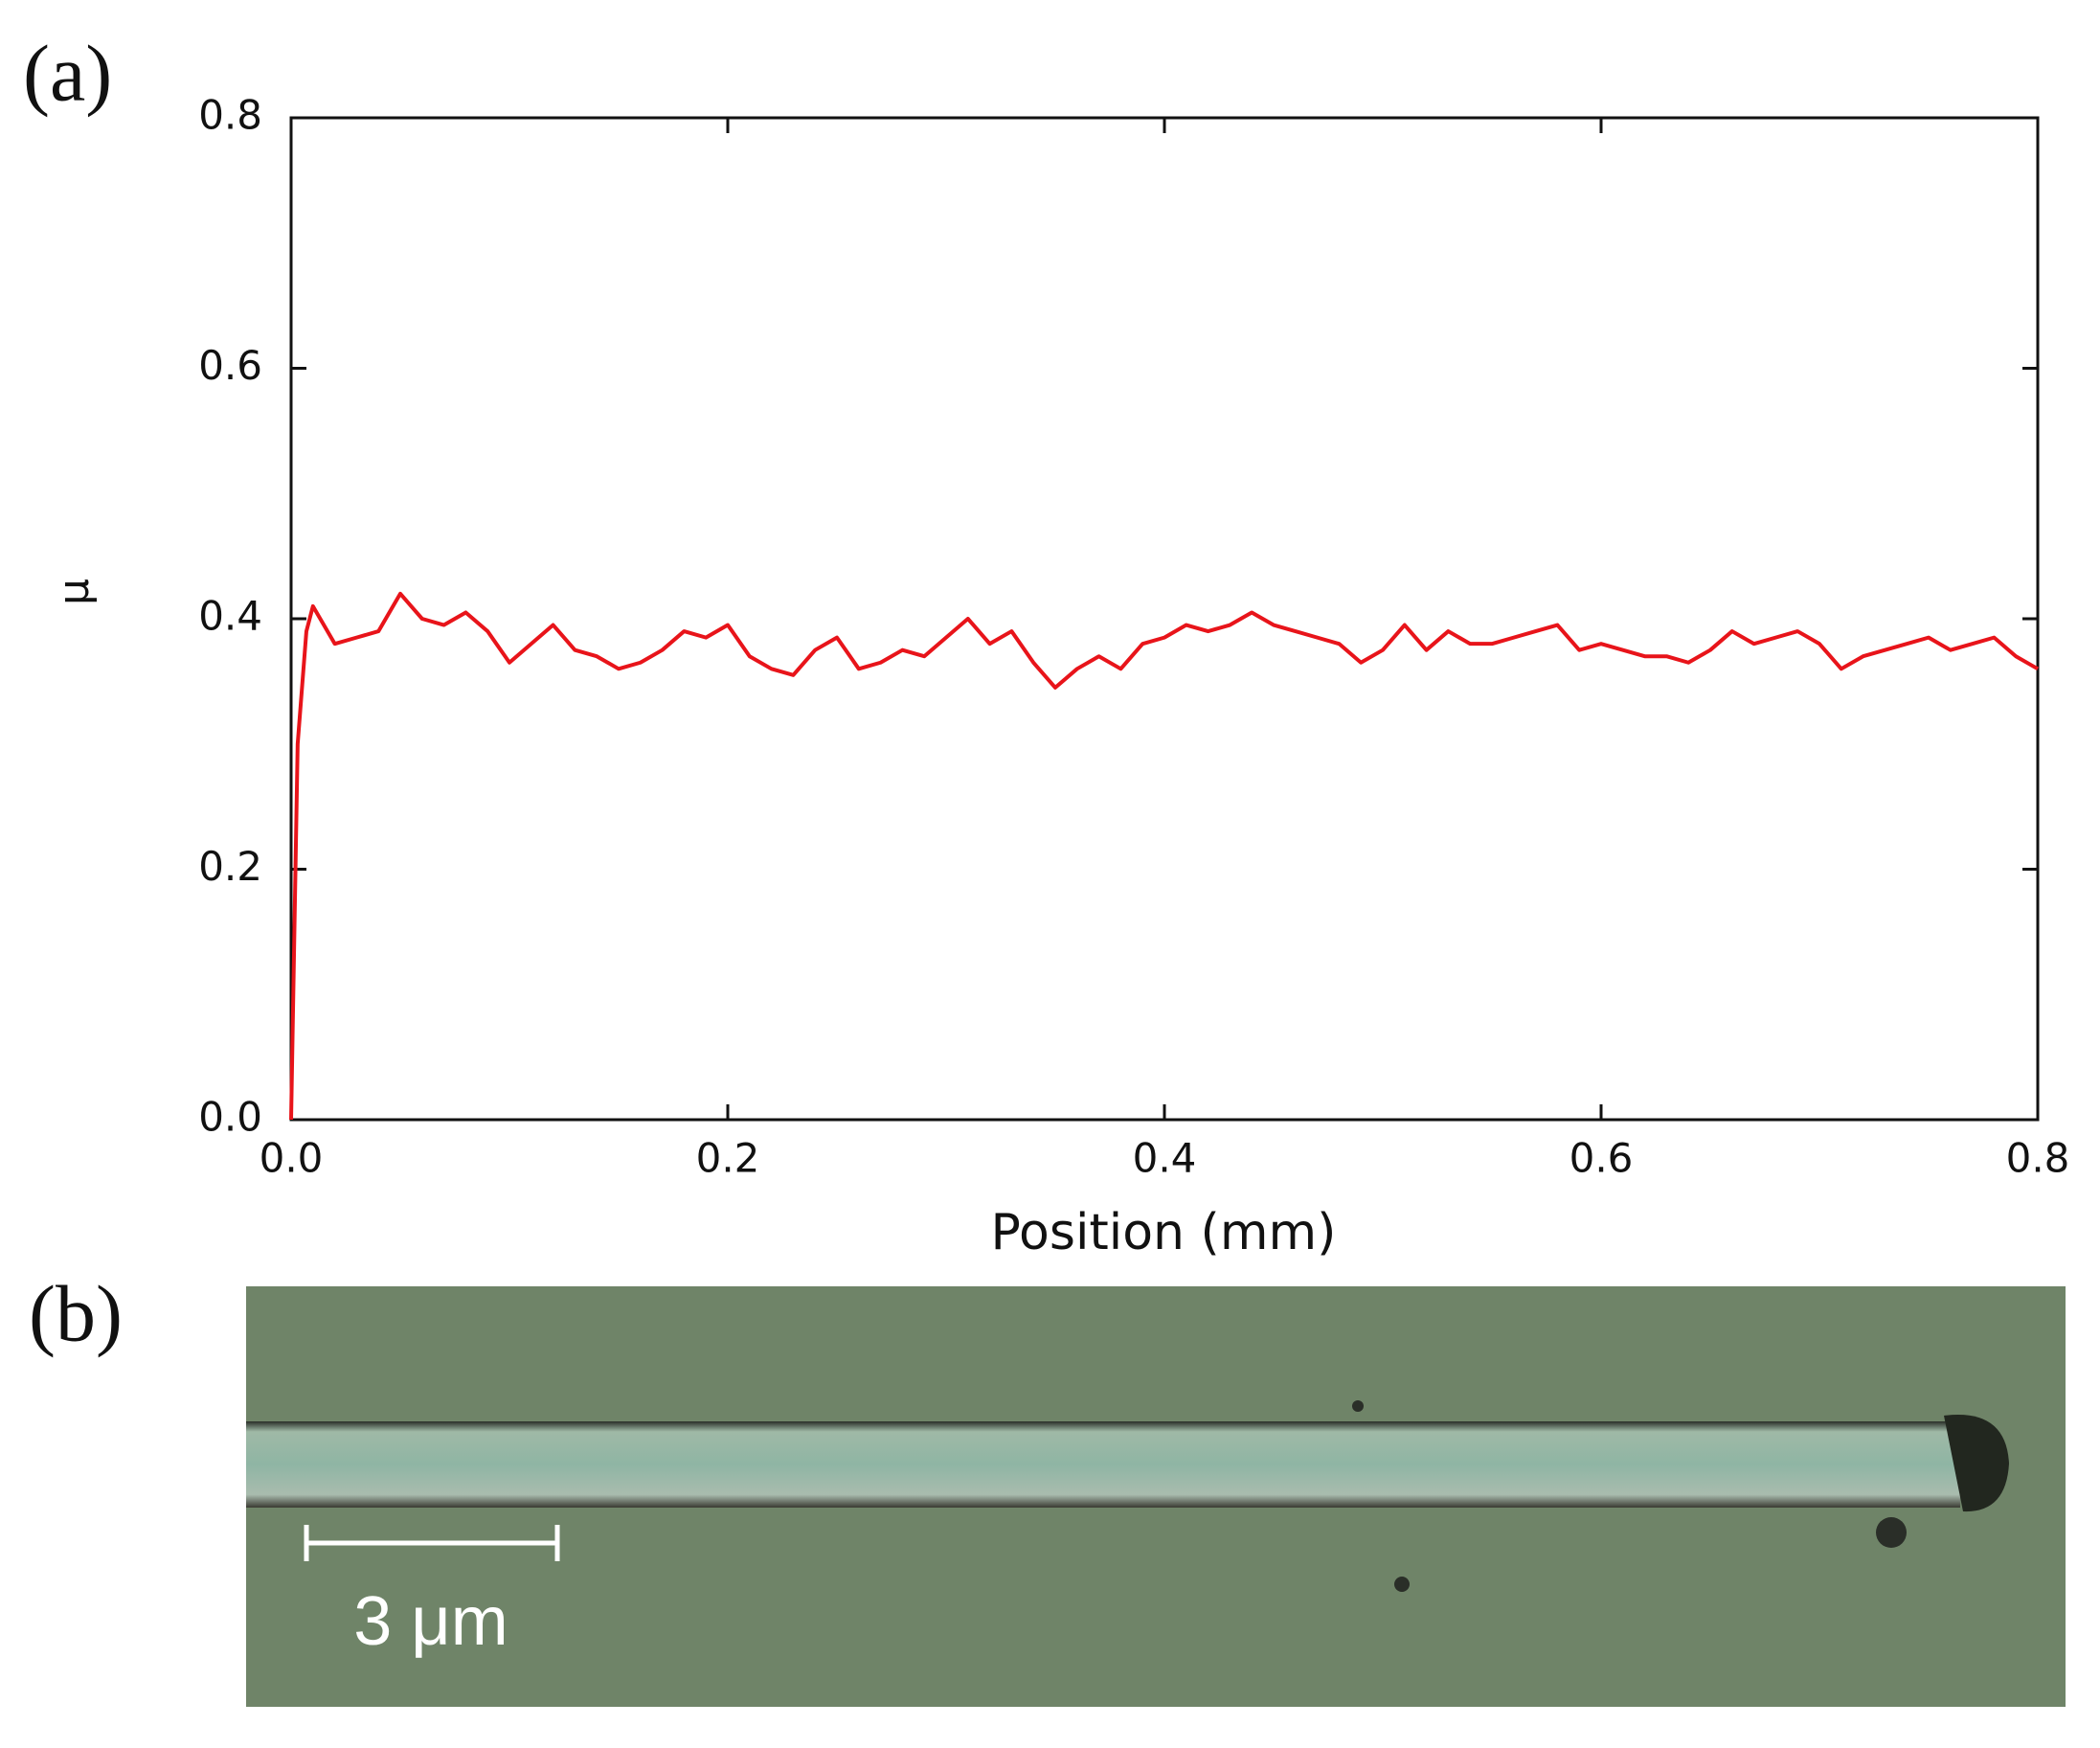 This screenshot has height=1748, width=2100. What do you see at coordinates (292, 1158) in the screenshot?
I see `x-tick-label: 0.0` at bounding box center [292, 1158].